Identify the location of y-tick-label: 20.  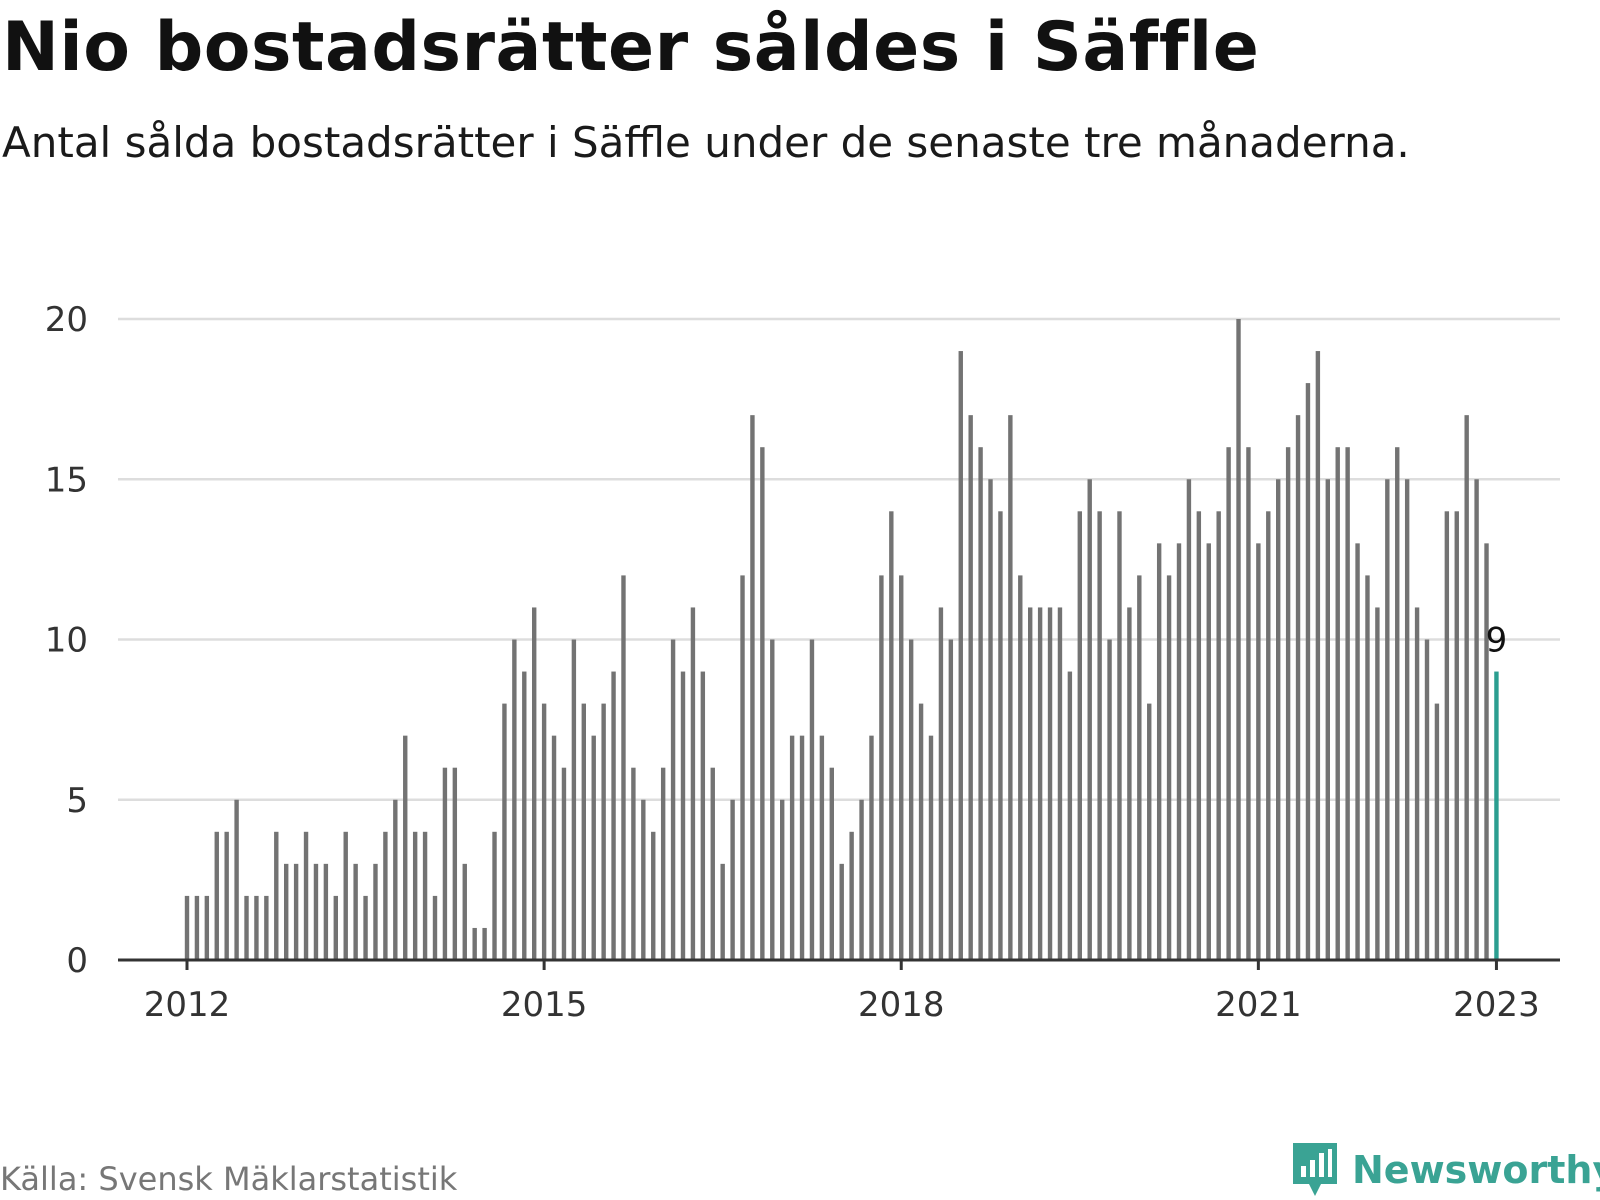
(66, 320).